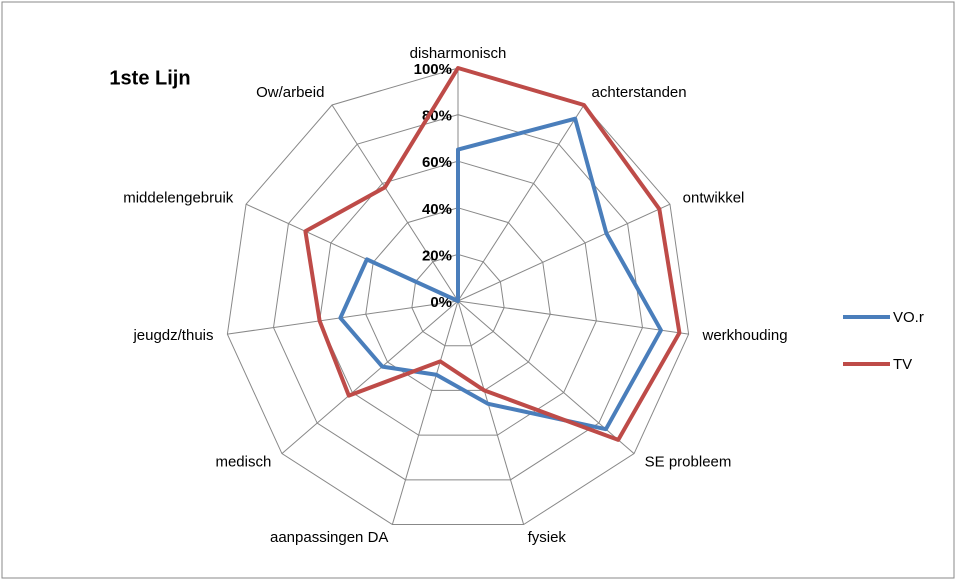  I want to click on category-label: ontwikkel, so click(714, 197).